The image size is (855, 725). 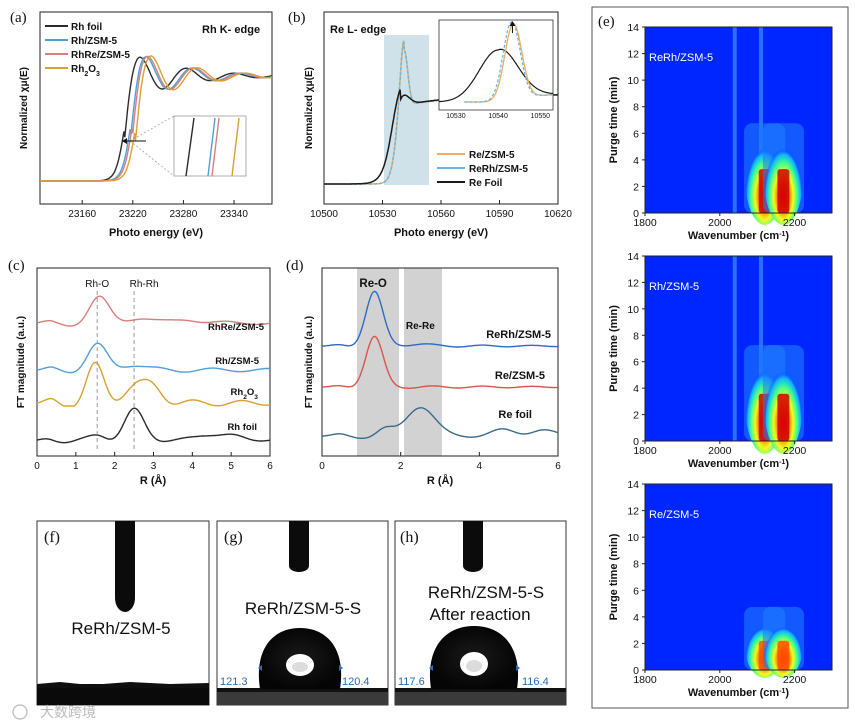 I want to click on panel-c-series-label-2: Rh2O3, so click(x=245, y=394).